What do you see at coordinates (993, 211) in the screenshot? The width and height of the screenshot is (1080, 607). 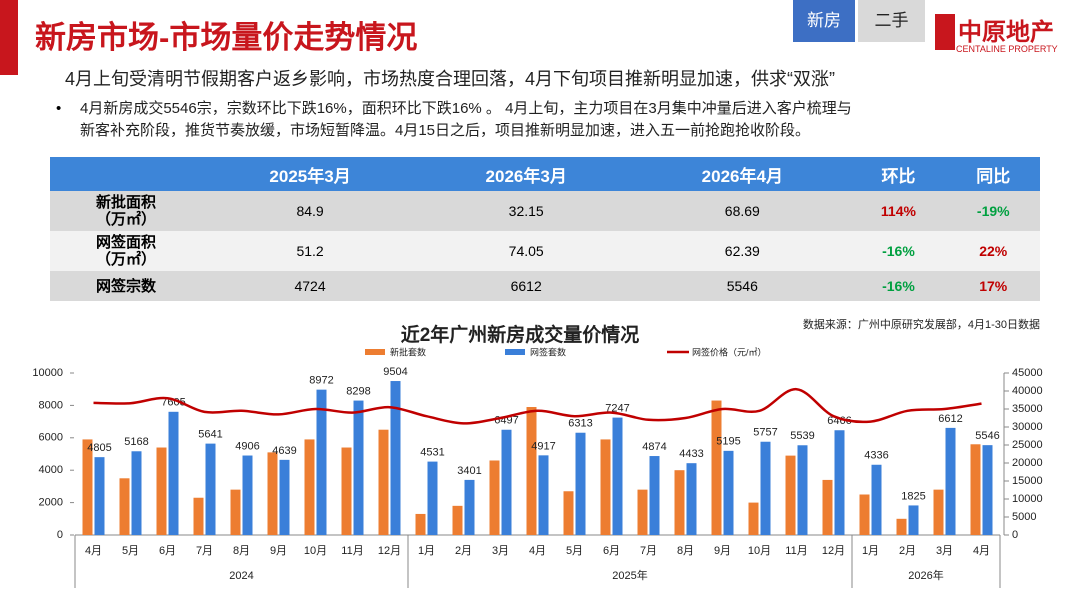 I see `cell: -19%` at bounding box center [993, 211].